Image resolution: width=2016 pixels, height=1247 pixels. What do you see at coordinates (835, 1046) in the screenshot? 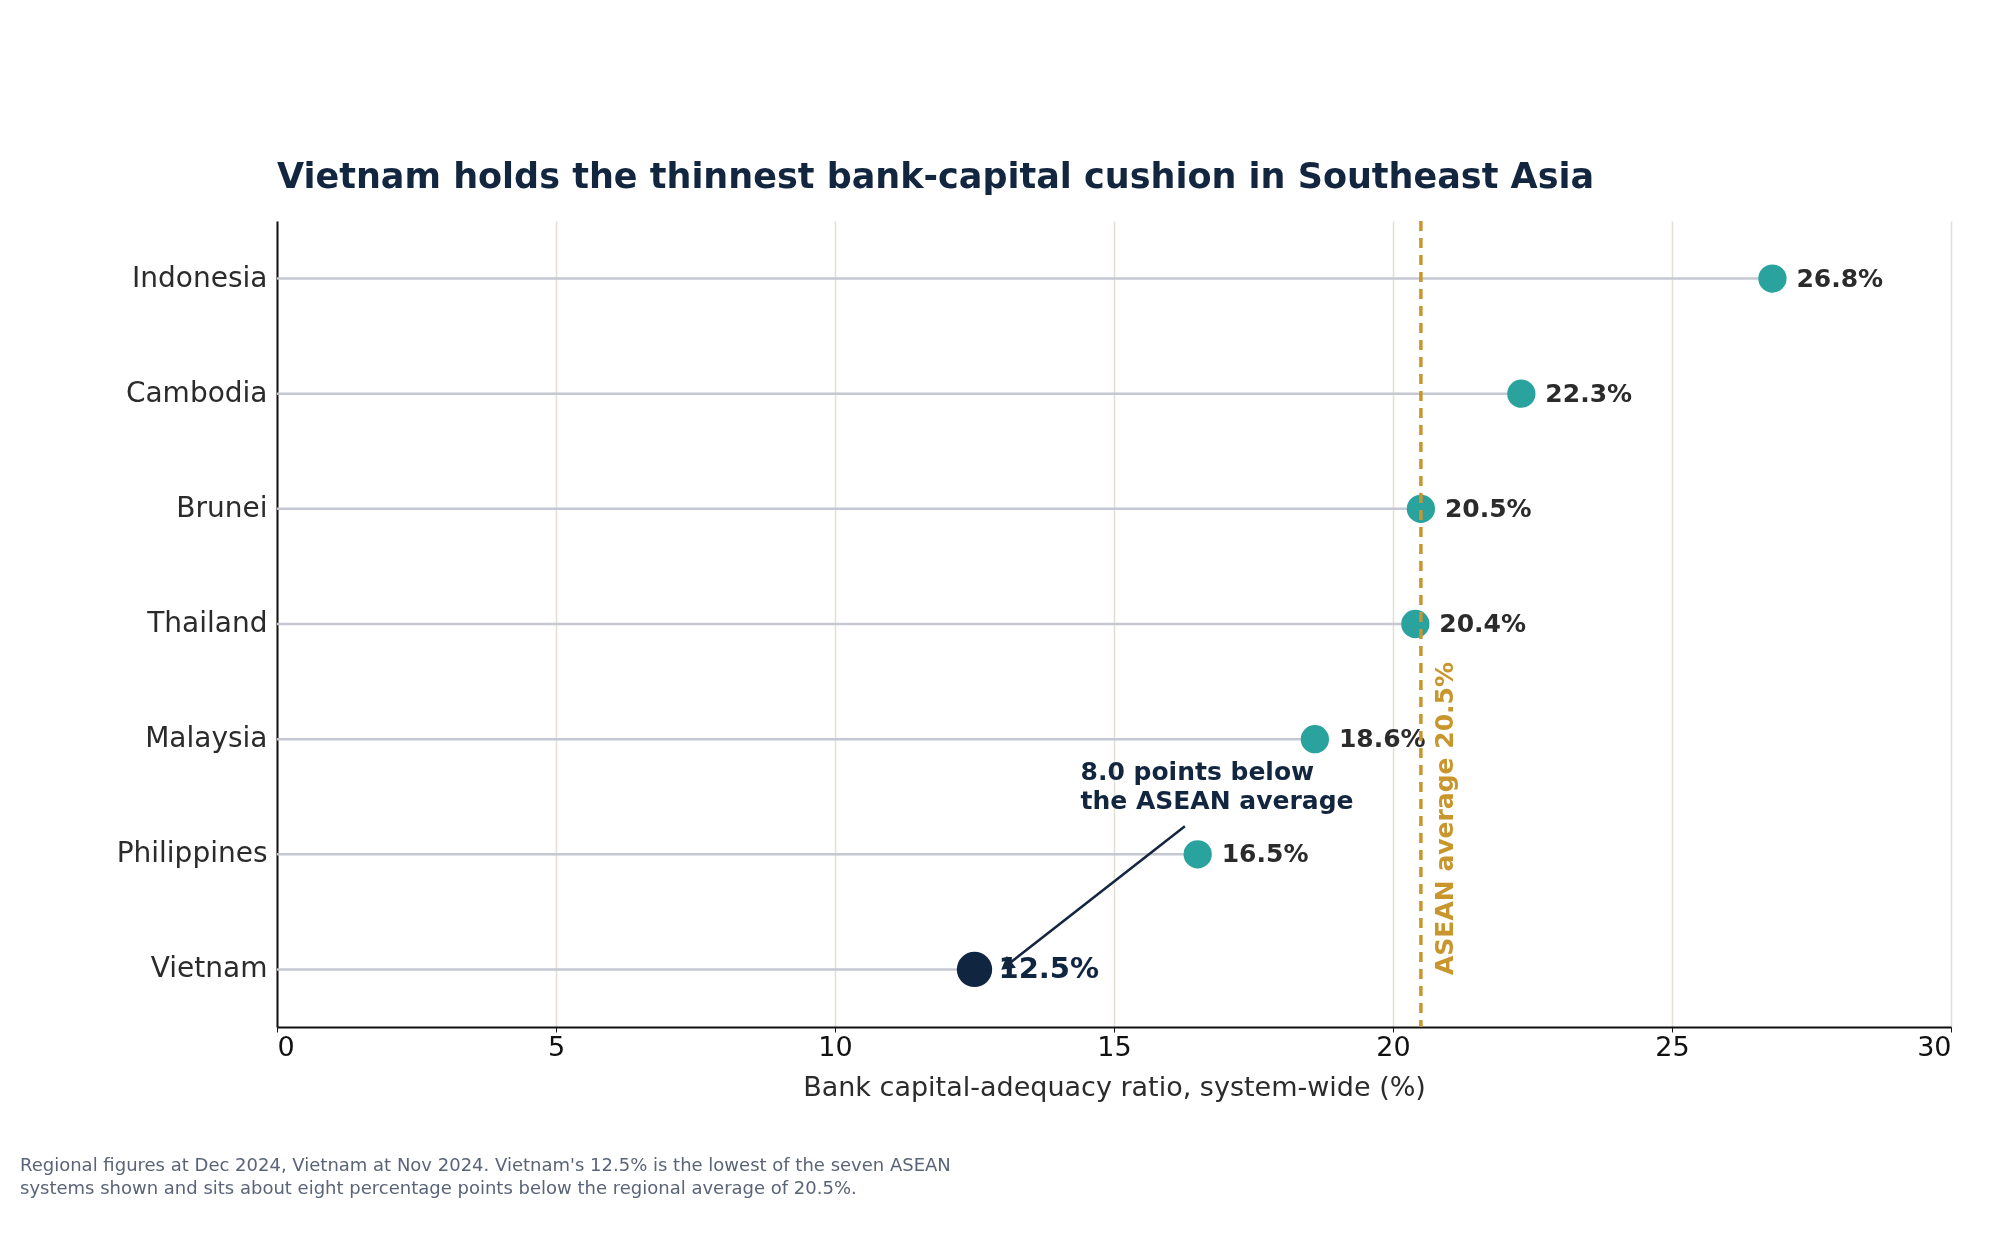
I see `x-tick-label: 10` at bounding box center [835, 1046].